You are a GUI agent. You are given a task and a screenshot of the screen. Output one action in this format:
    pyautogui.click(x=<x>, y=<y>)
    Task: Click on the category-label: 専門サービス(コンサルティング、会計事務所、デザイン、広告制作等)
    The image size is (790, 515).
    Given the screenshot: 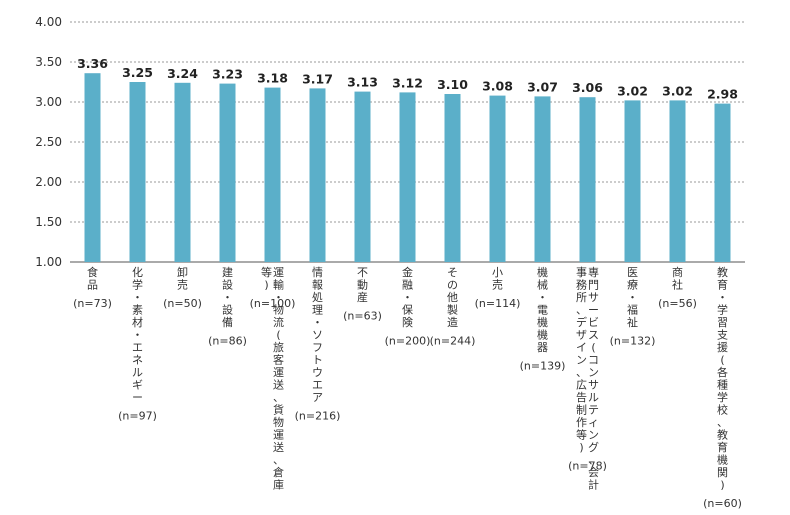 What is the action you would take?
    pyautogui.click(x=587, y=379)
    